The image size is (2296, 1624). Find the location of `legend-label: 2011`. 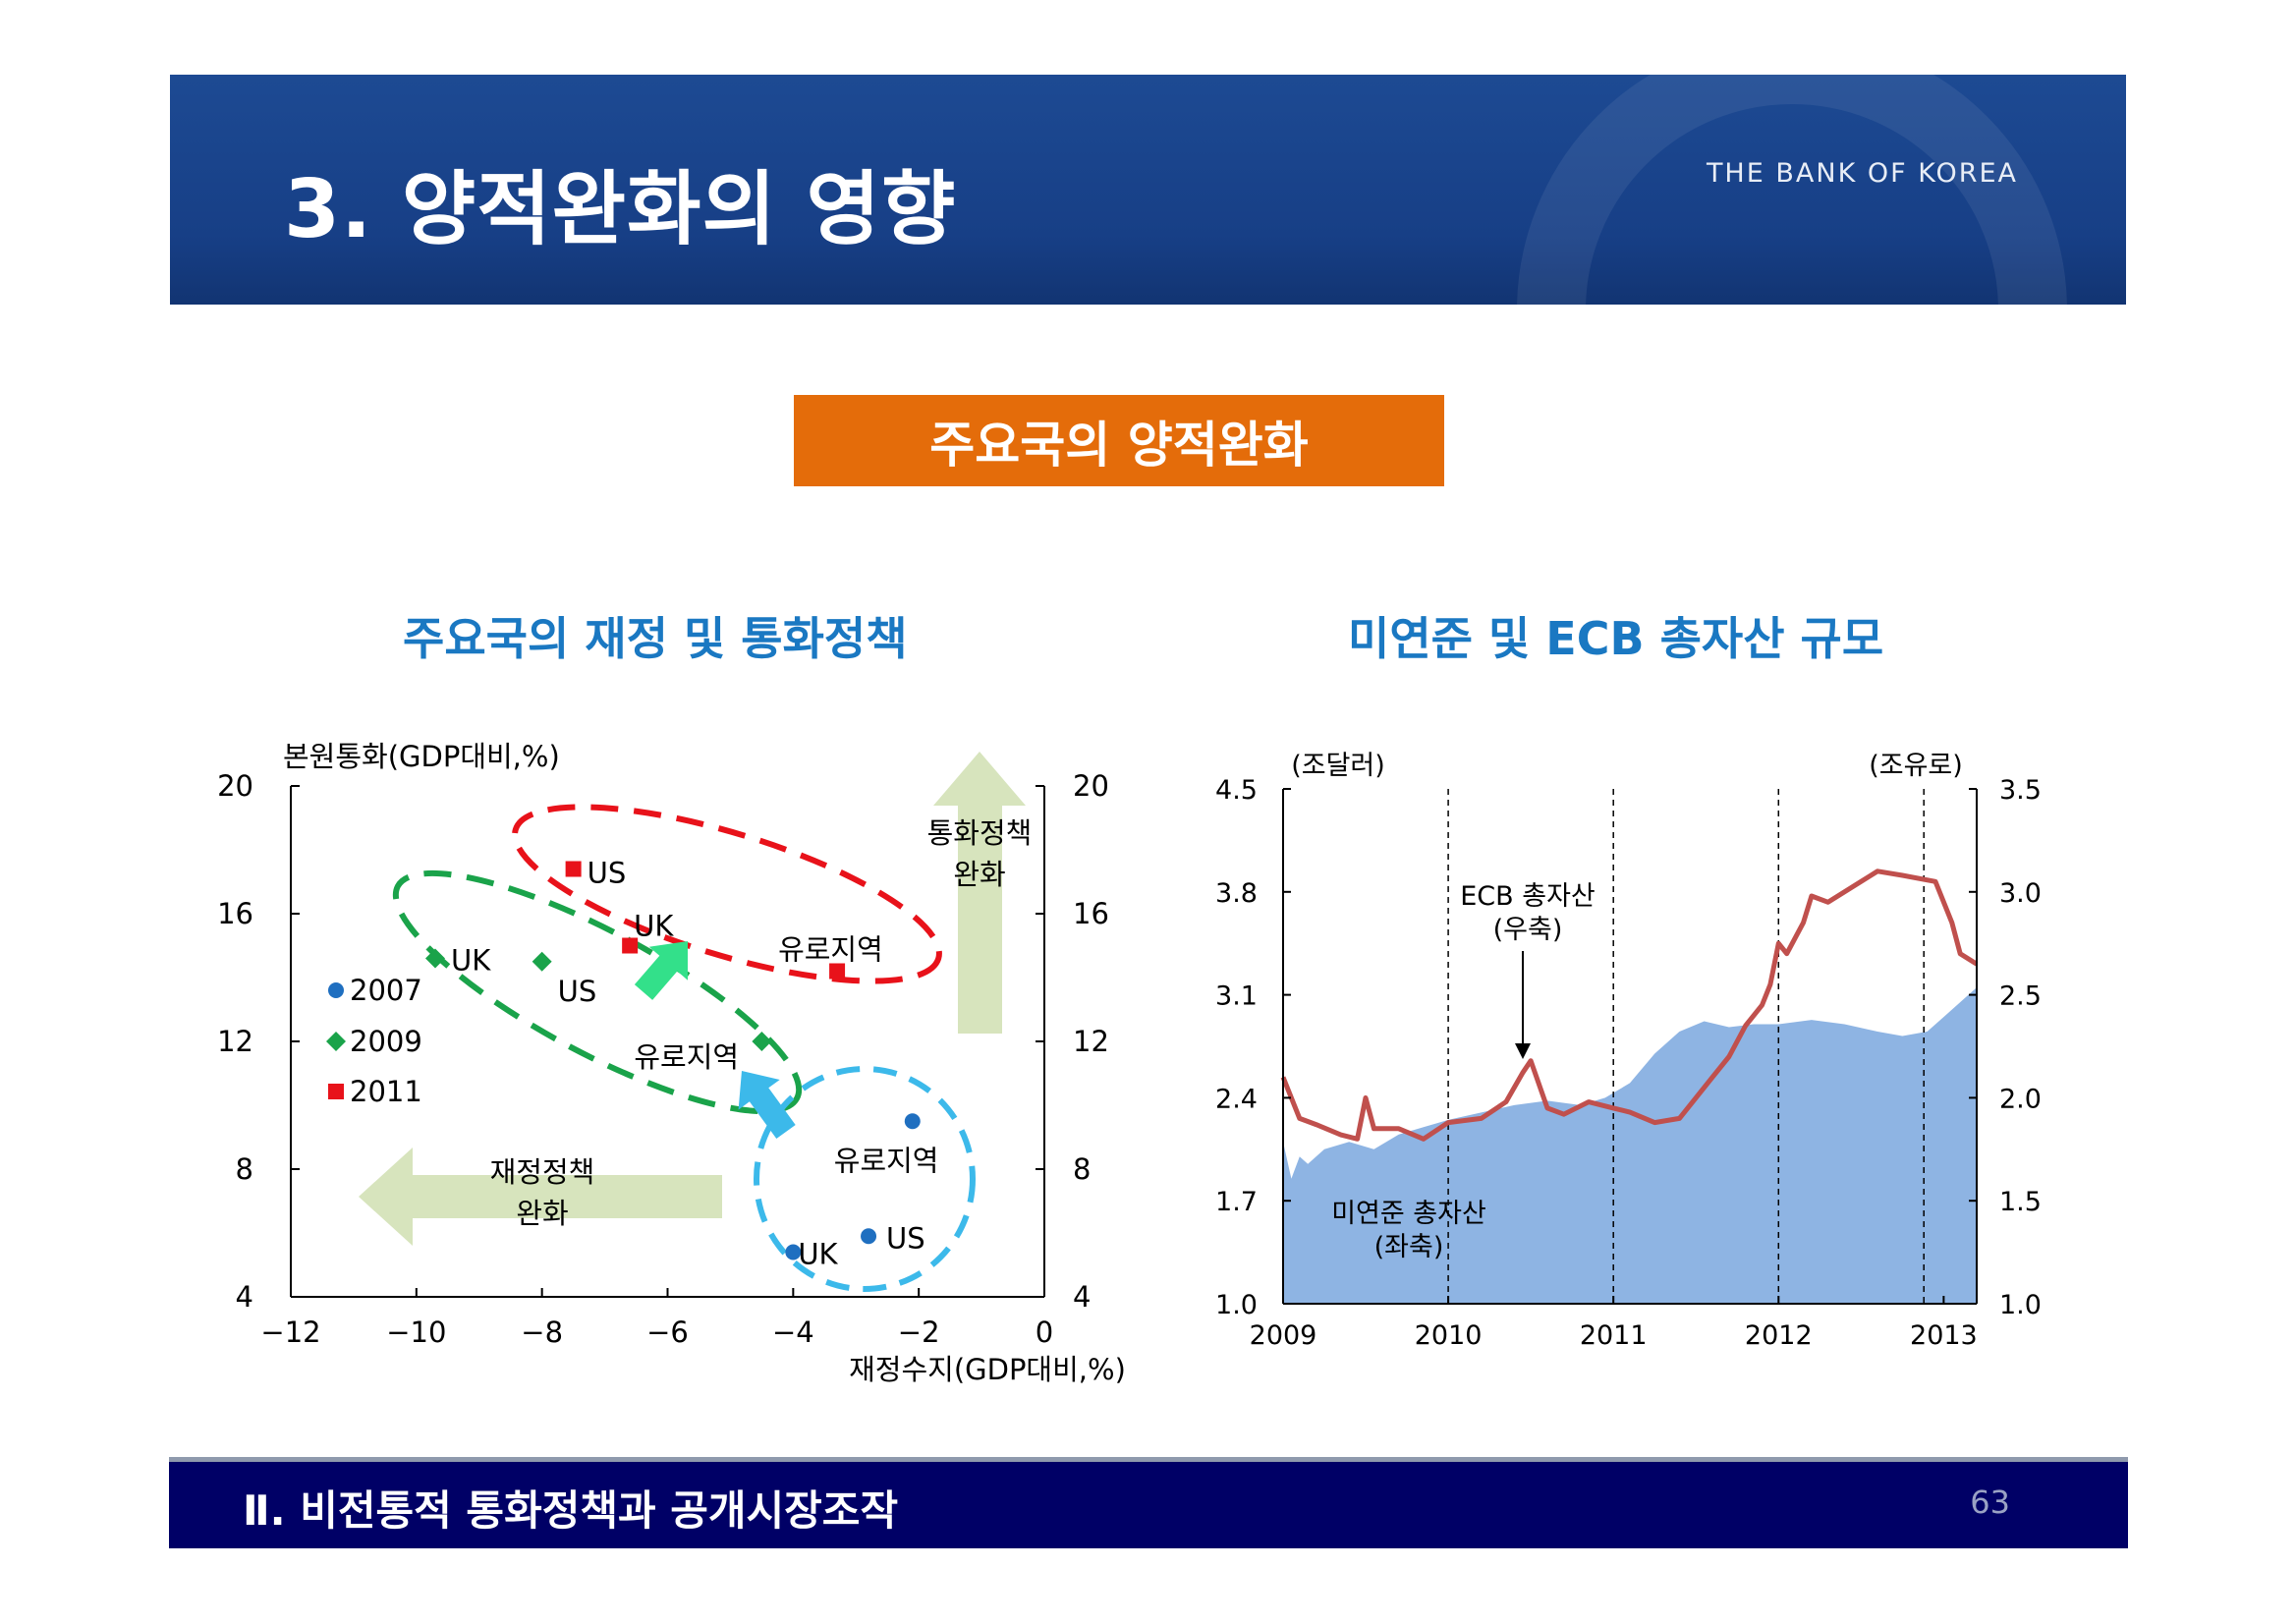

legend-label: 2011 is located at coordinates (386, 1091).